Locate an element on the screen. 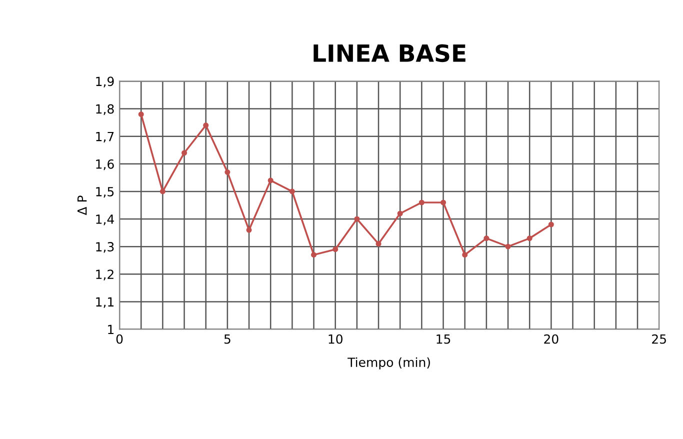  y-tick-label: 1,7 is located at coordinates (105, 137).